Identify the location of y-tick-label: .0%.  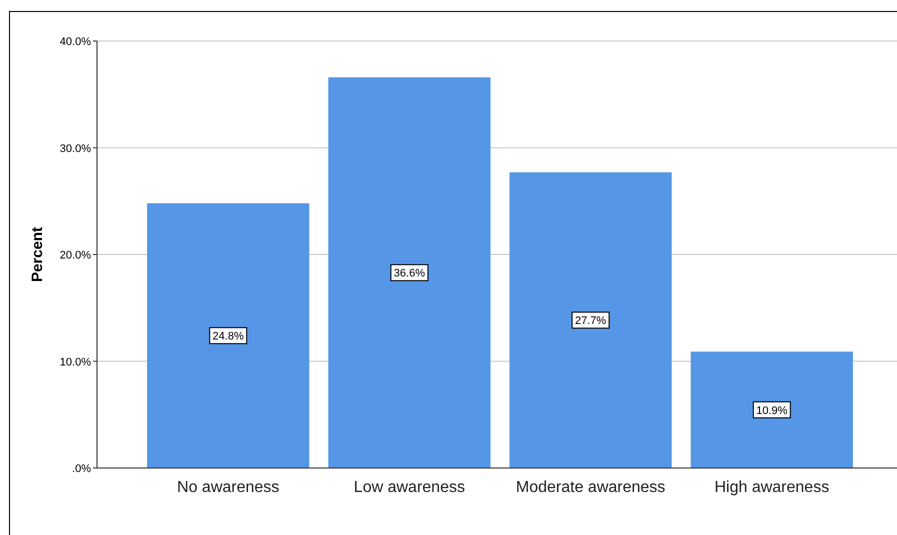
(82, 469).